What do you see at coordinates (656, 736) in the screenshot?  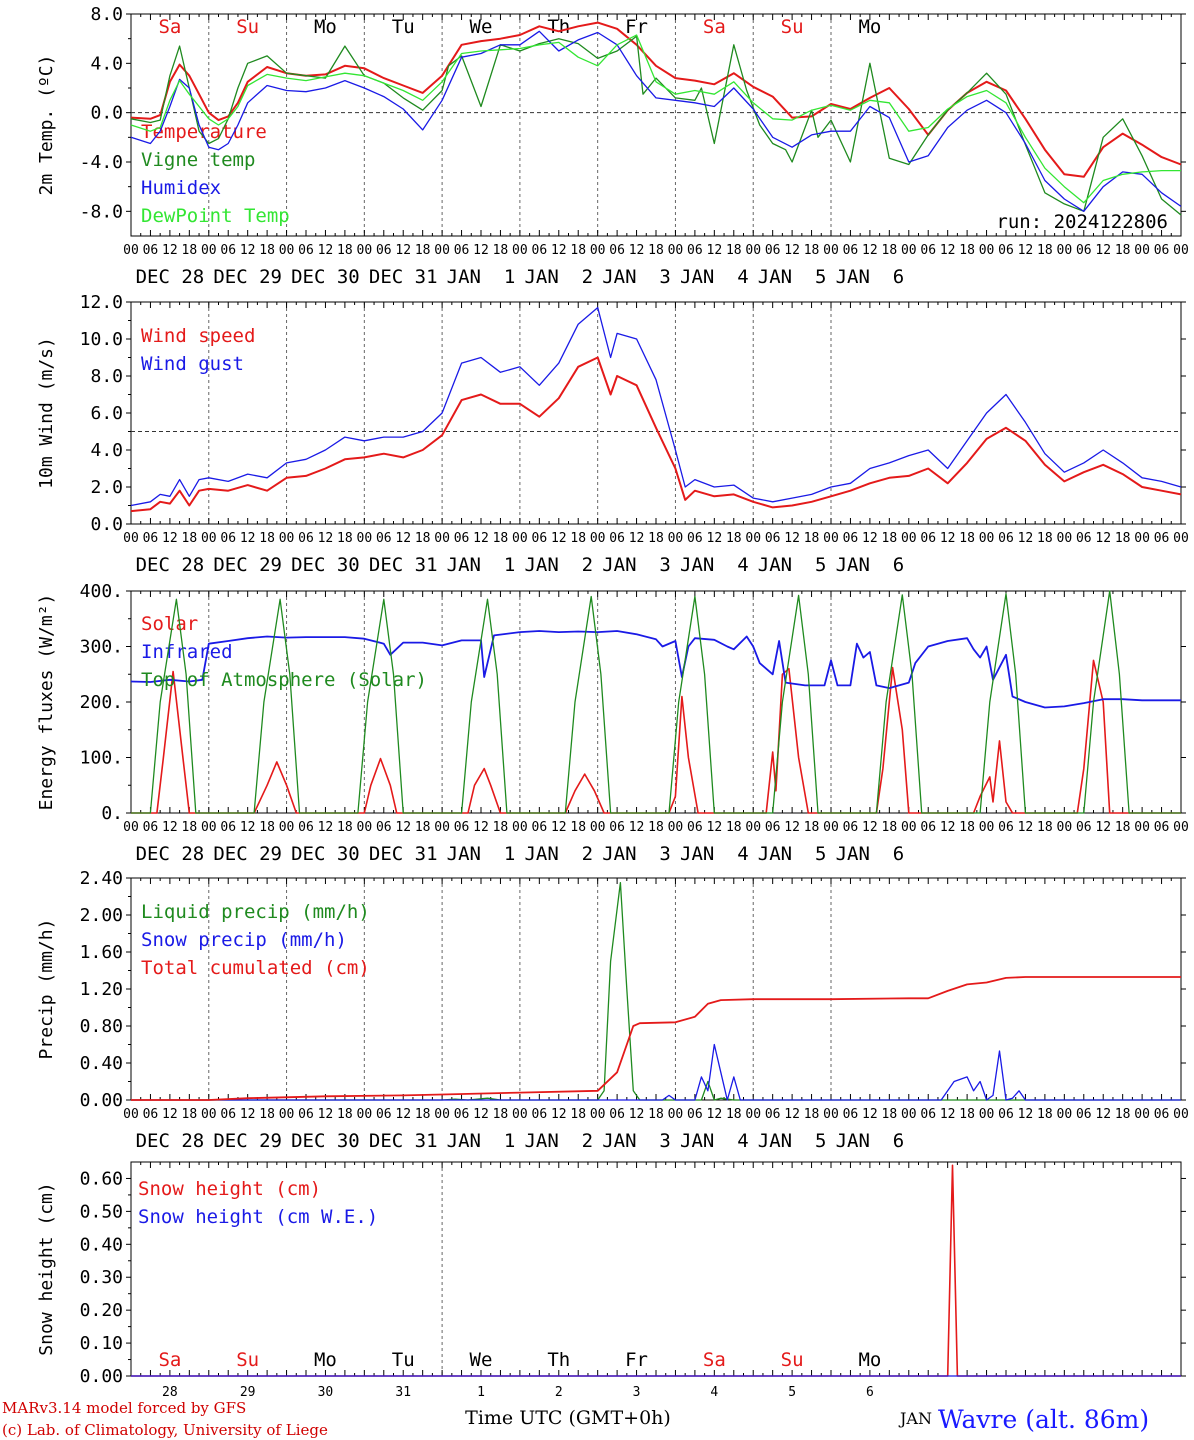 I see `energy-series-solar` at bounding box center [656, 736].